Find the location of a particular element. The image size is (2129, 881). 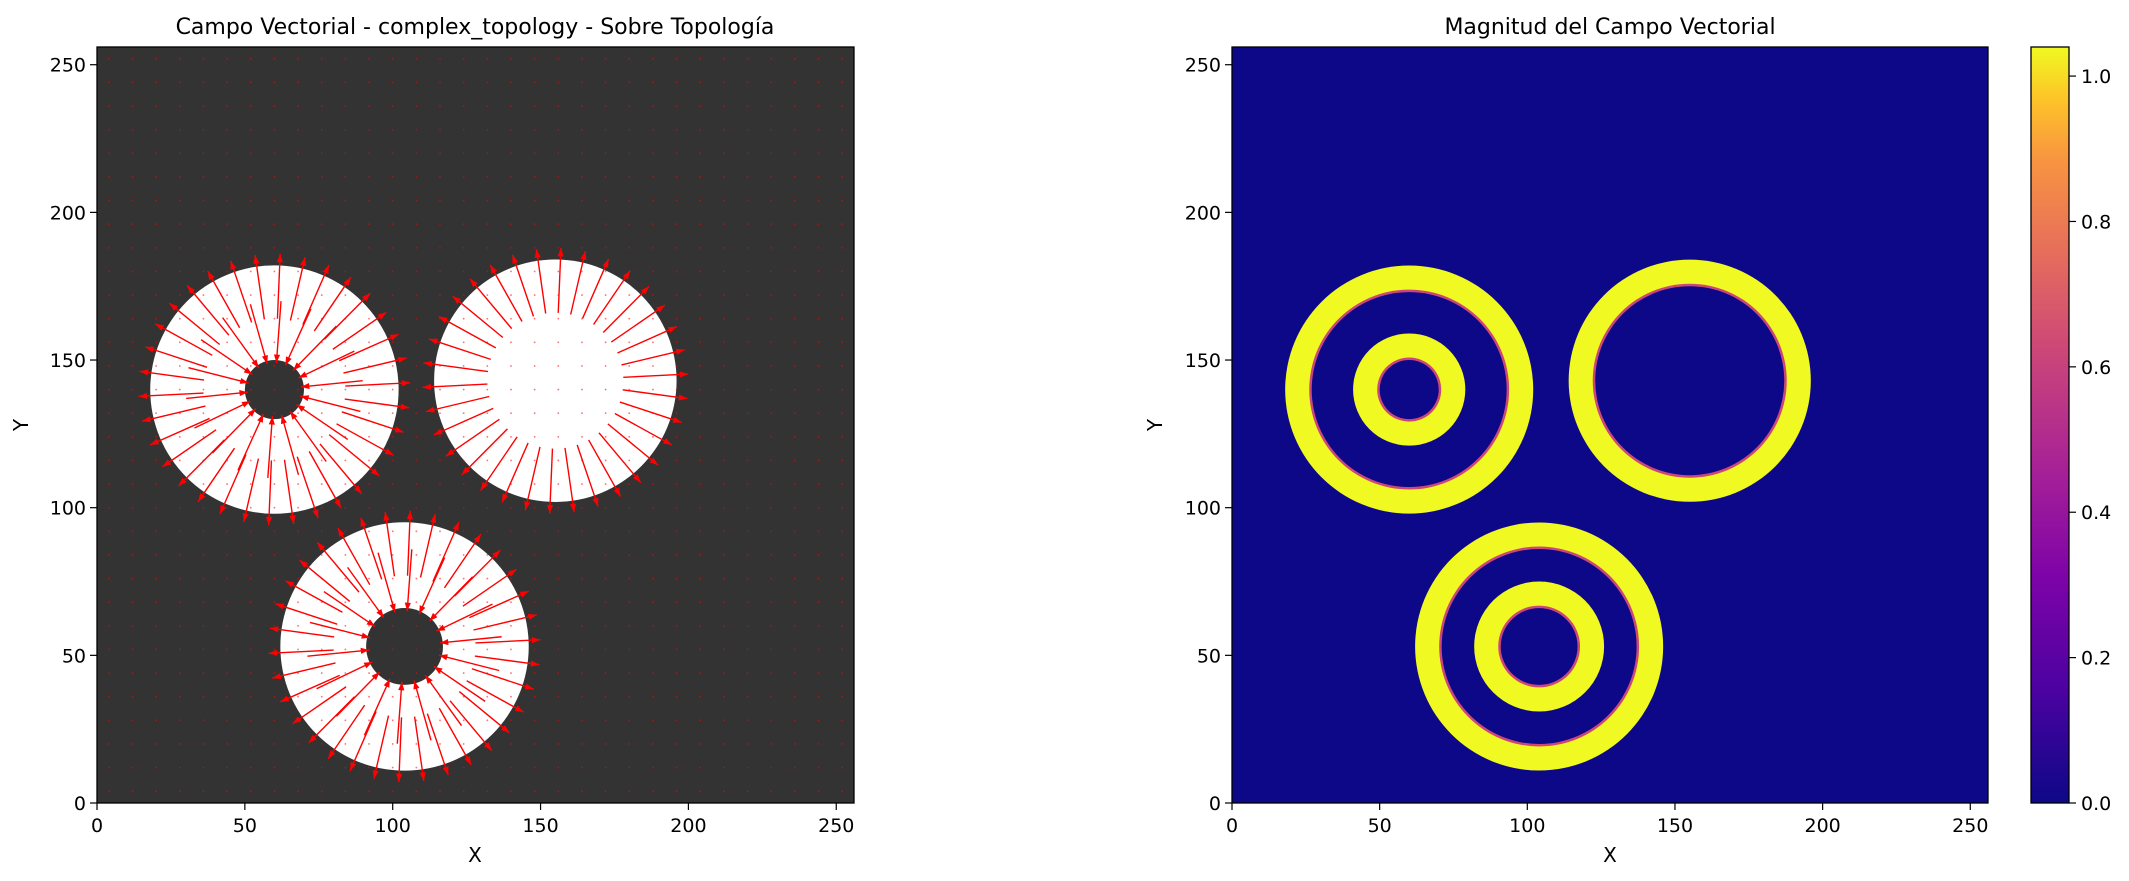

quiver-x-tick-label: 150 is located at coordinates (540, 826).